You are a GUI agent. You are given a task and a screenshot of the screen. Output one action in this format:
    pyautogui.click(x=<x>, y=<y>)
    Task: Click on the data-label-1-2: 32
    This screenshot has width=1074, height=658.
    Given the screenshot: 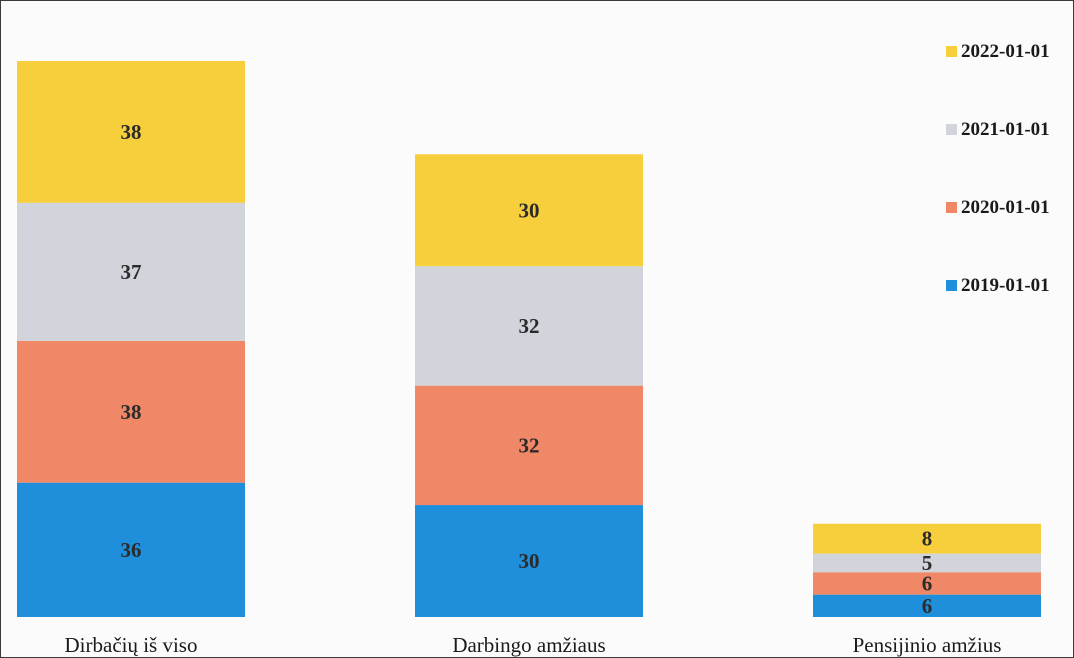 What is the action you would take?
    pyautogui.click(x=529, y=326)
    